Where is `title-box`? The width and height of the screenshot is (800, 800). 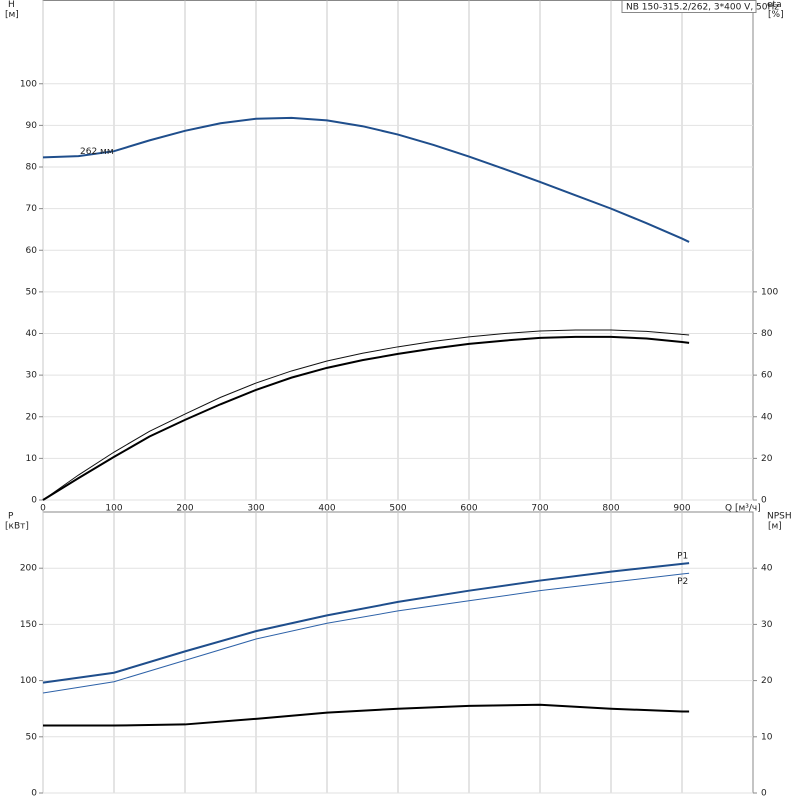 title-box is located at coordinates (689, 6).